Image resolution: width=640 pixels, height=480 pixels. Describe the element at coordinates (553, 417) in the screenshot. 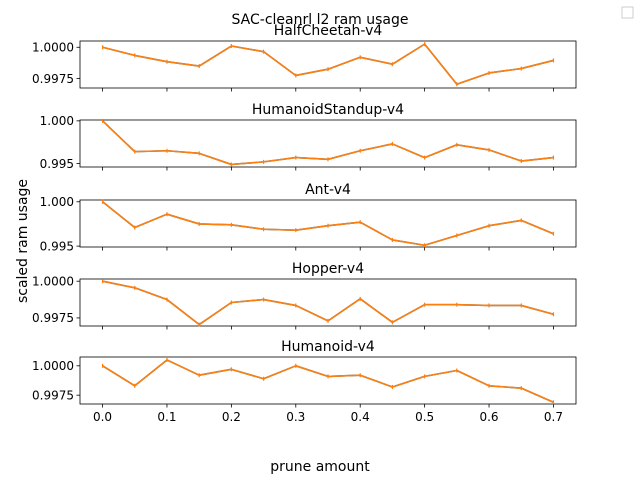

I see `x-tick-label: 0.7` at that location.